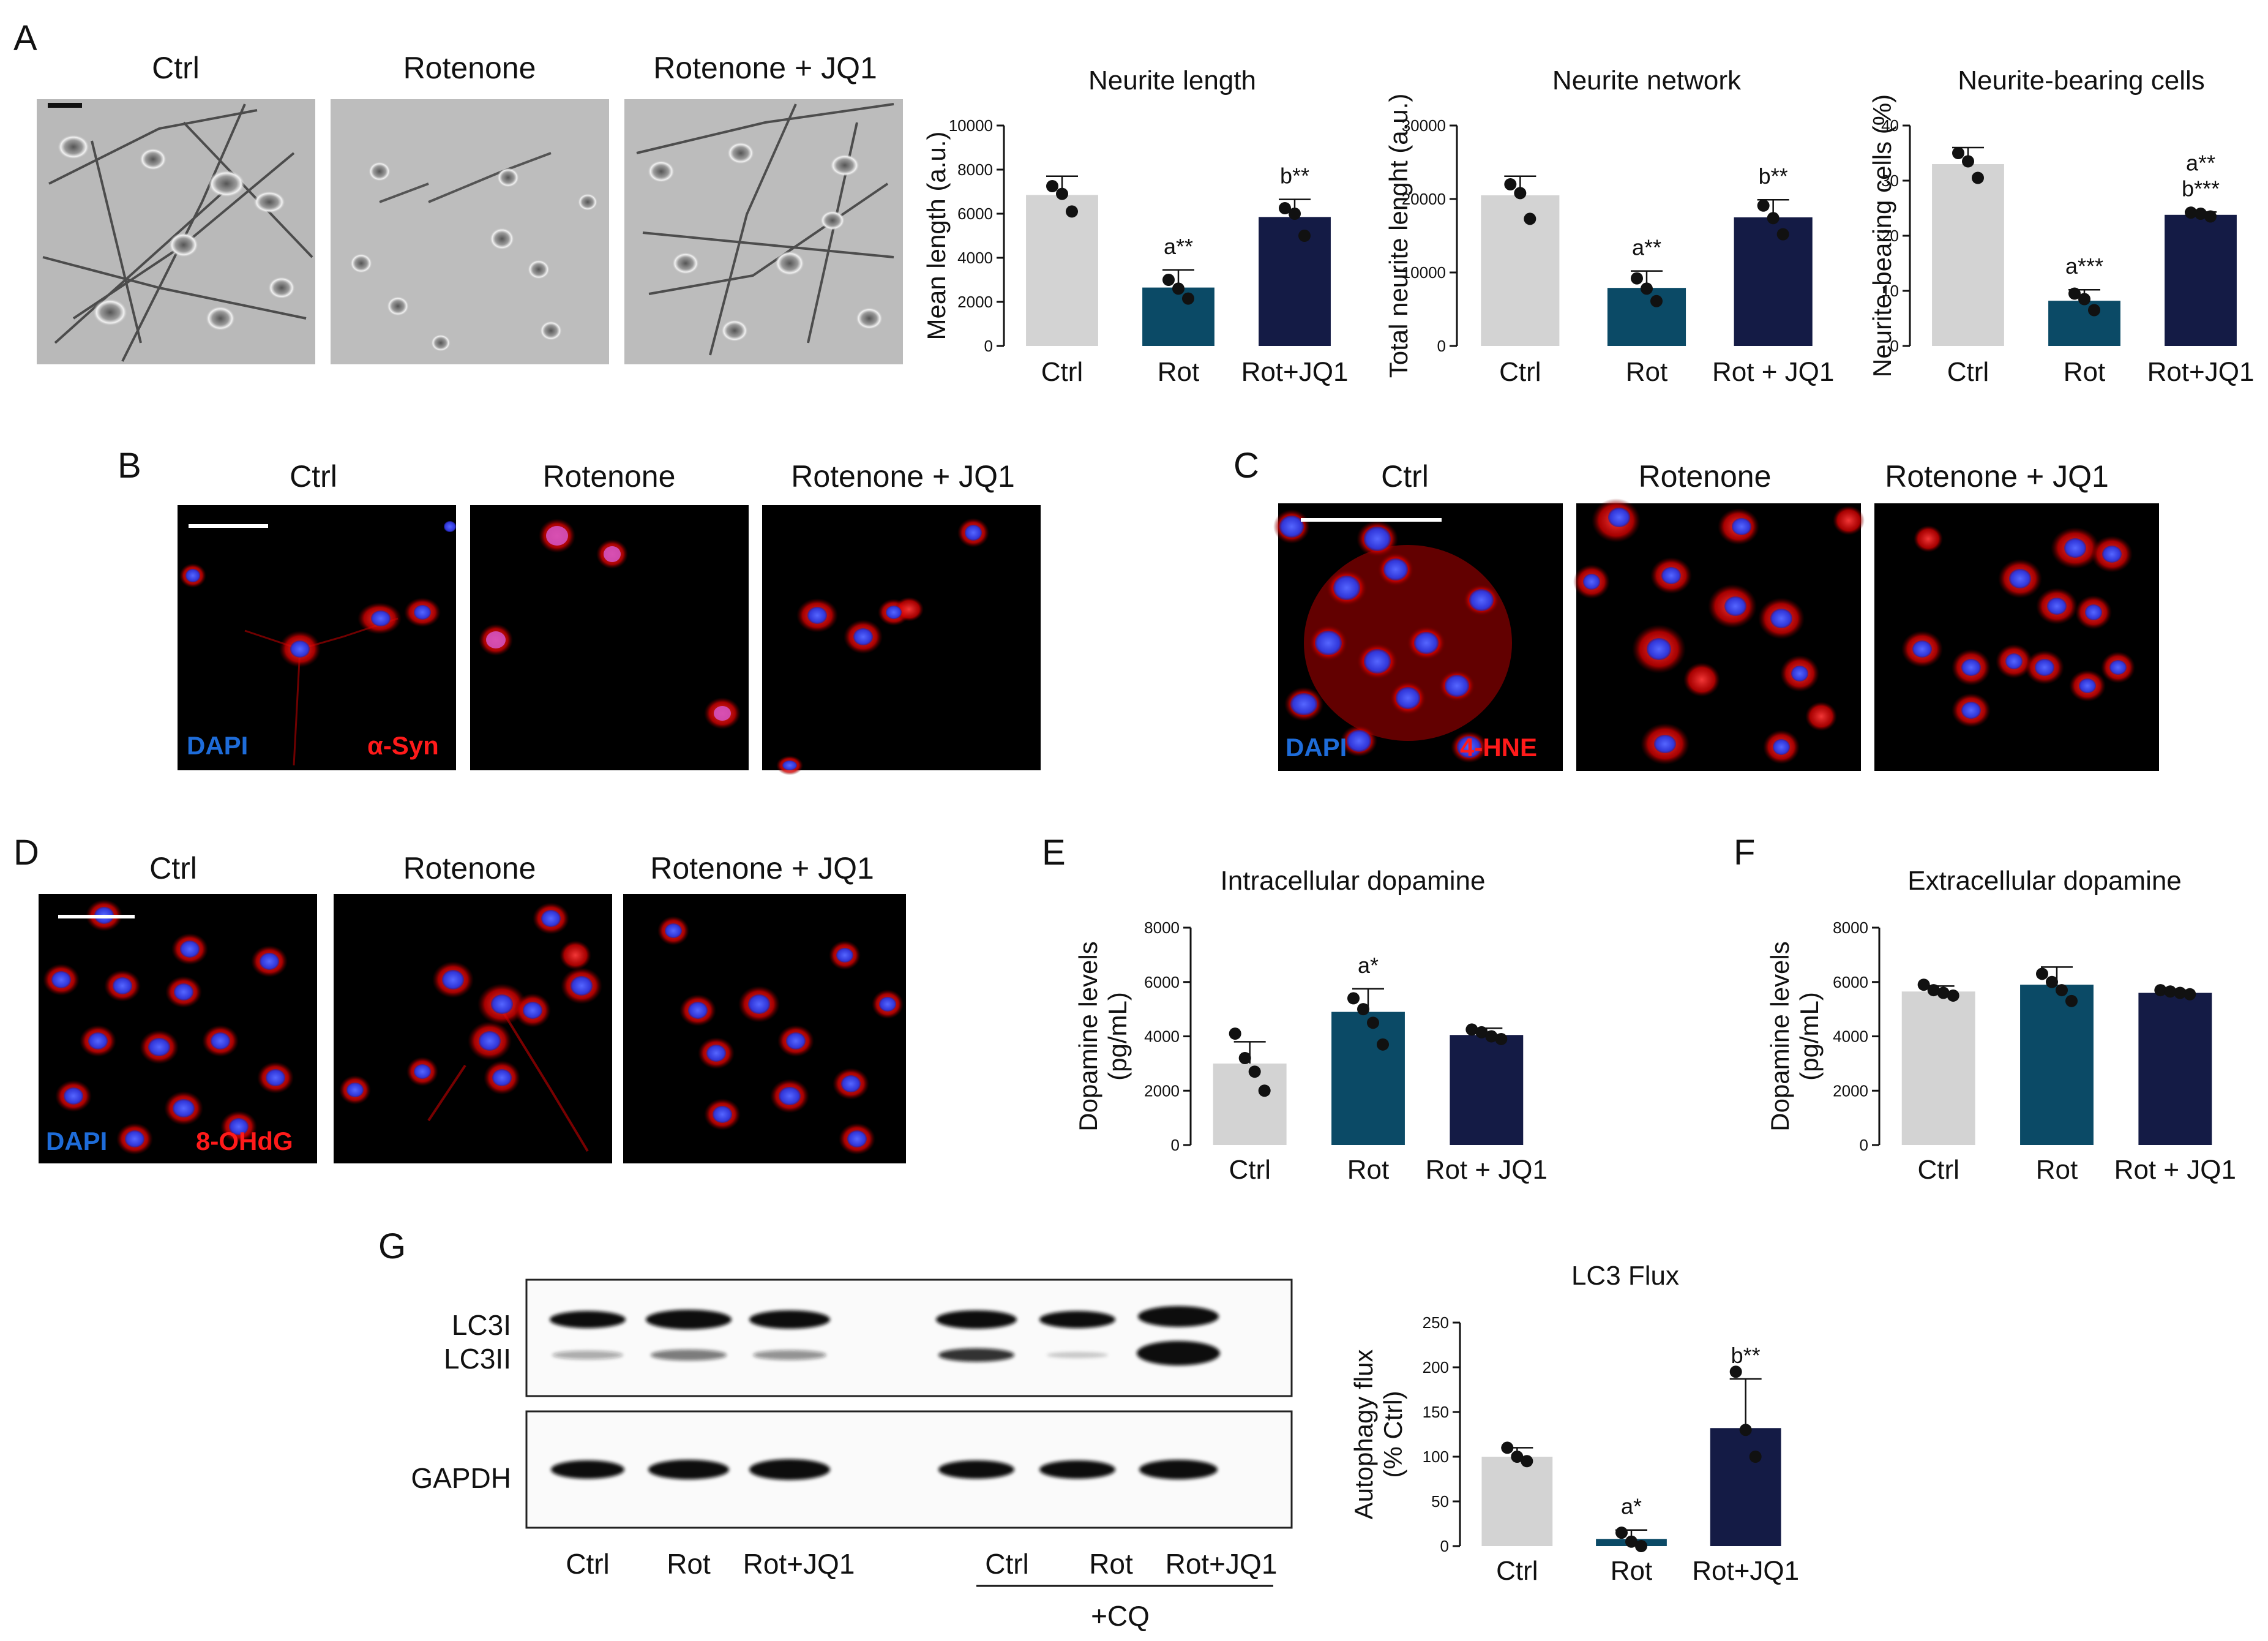 This screenshot has width=2268, height=1641. What do you see at coordinates (176, 68) in the screenshot?
I see `a-title-ctrl: Ctrl` at bounding box center [176, 68].